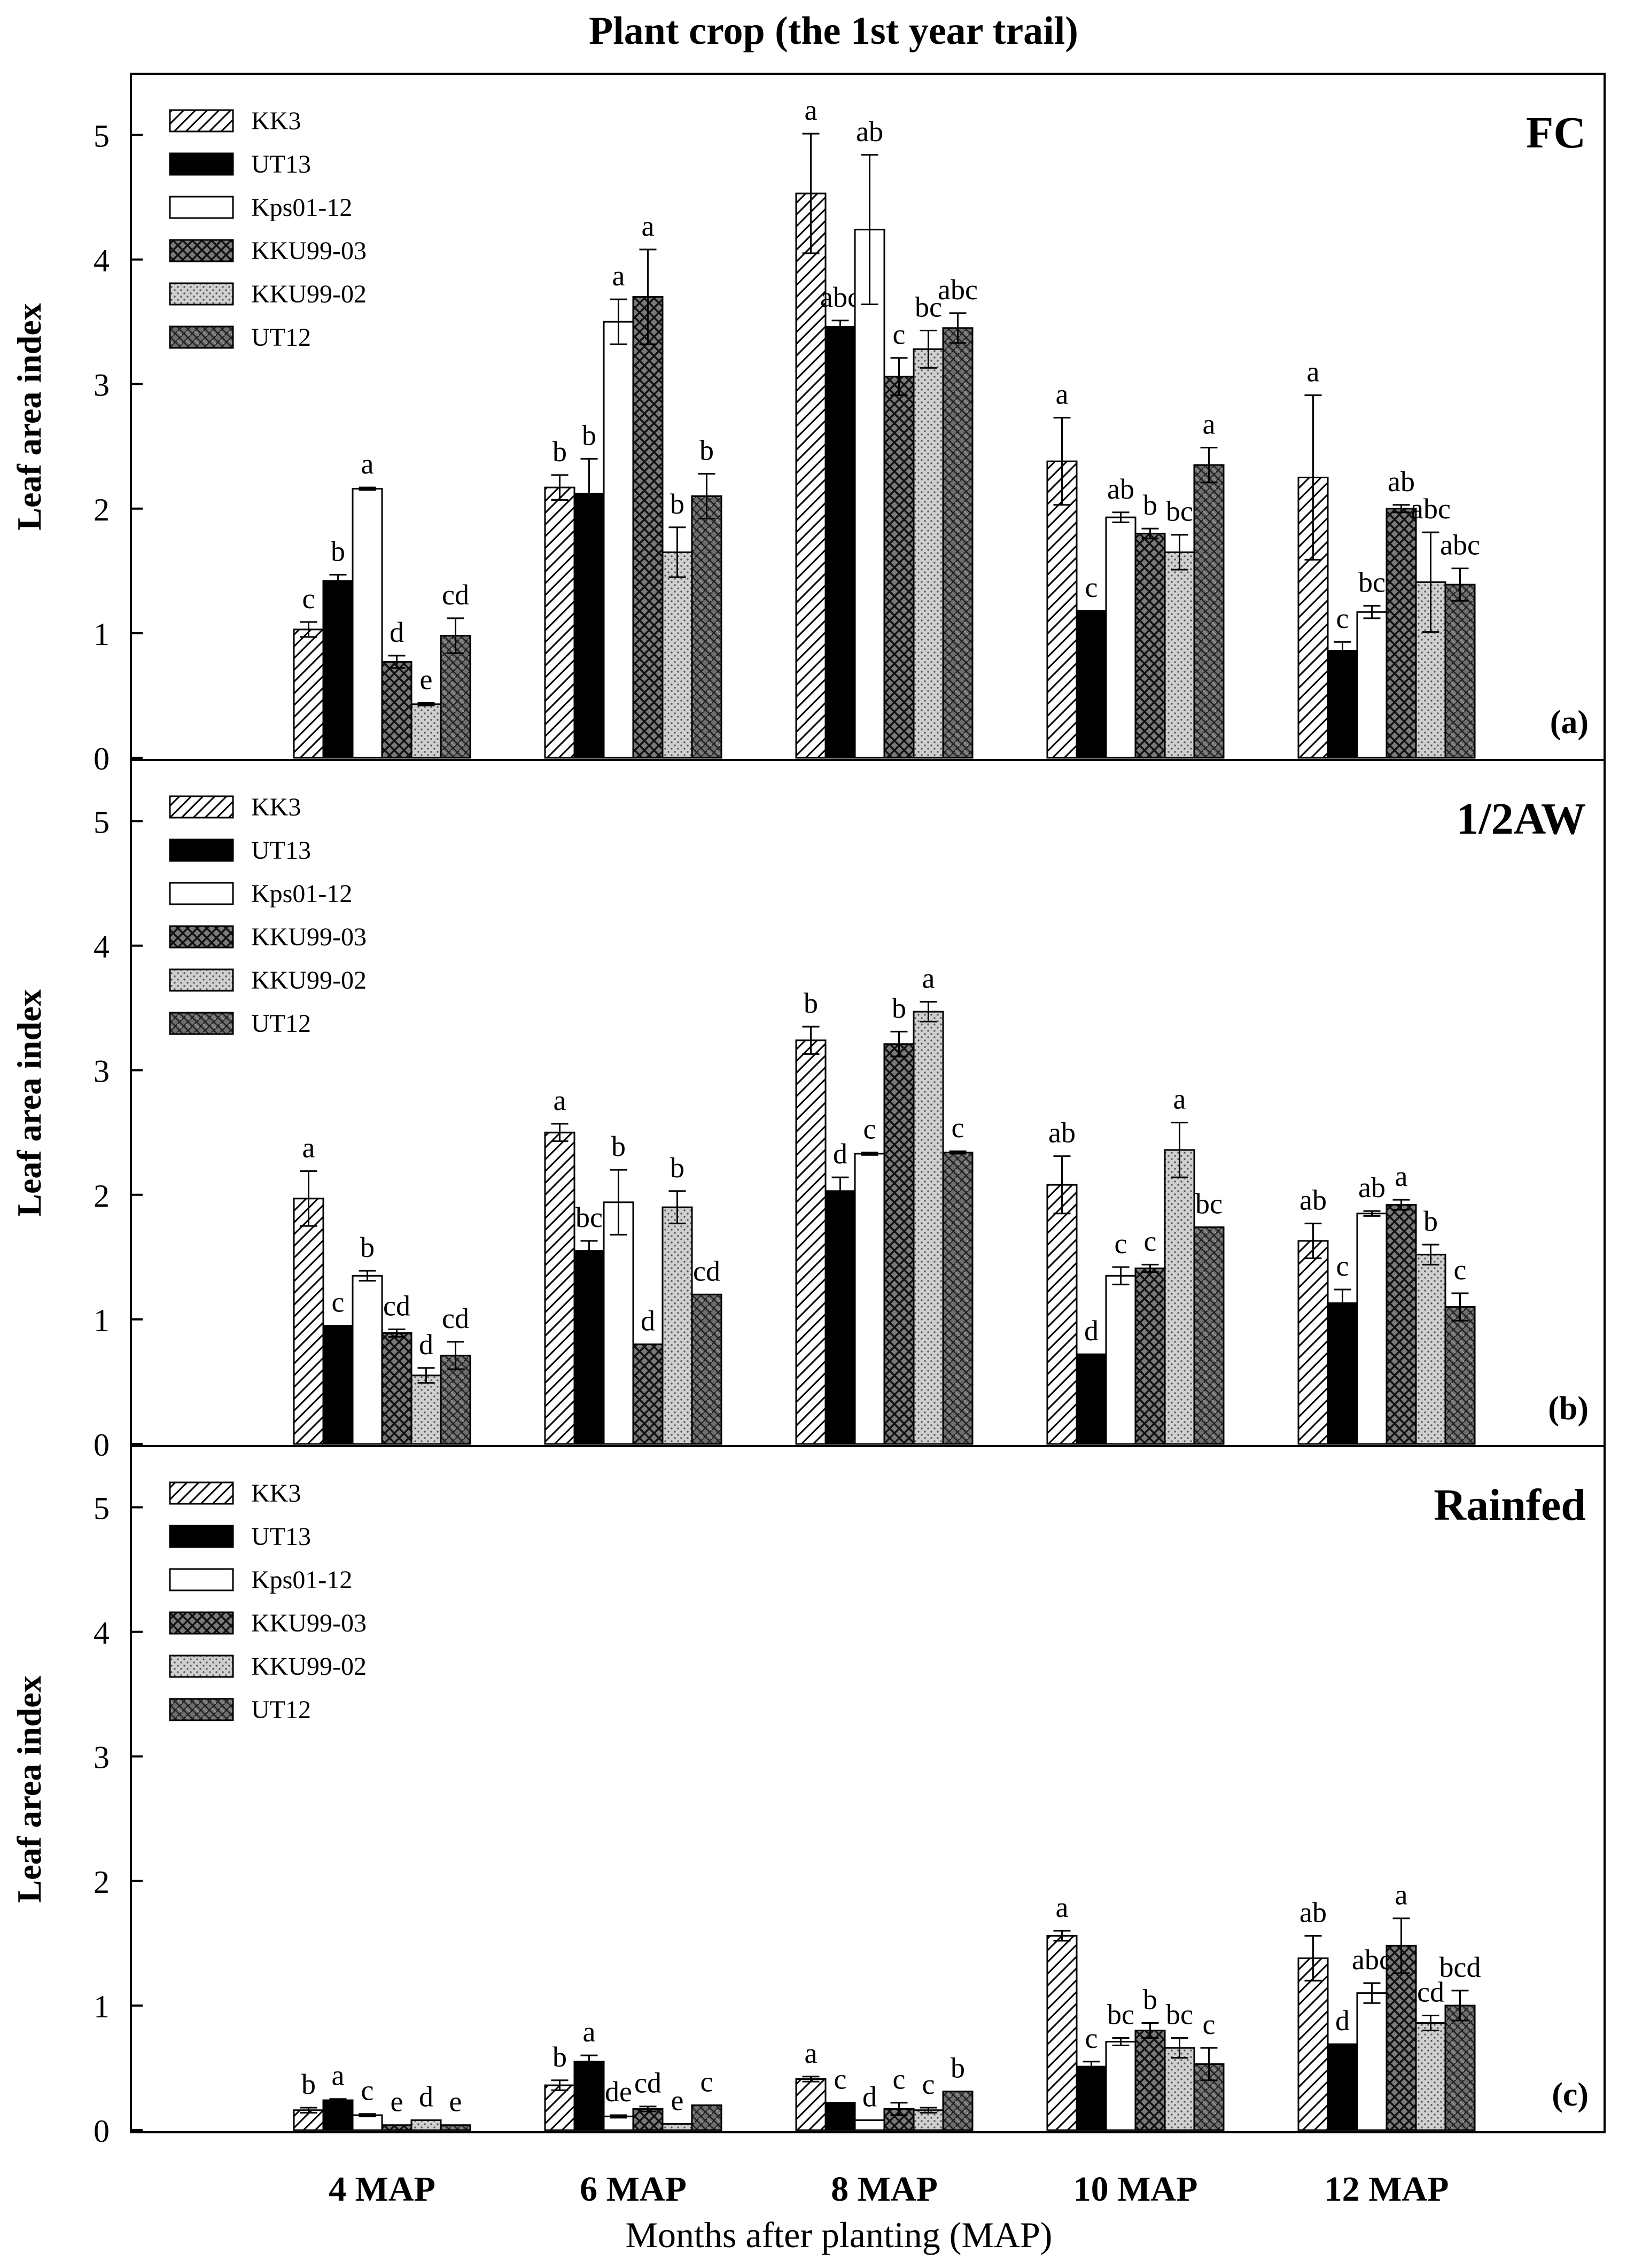 The image size is (1650, 2268). I want to click on x-axis-categories: 4 MAP 6 MAP 8 MAP 10 MAP 12 MAP, so click(889, 2189).